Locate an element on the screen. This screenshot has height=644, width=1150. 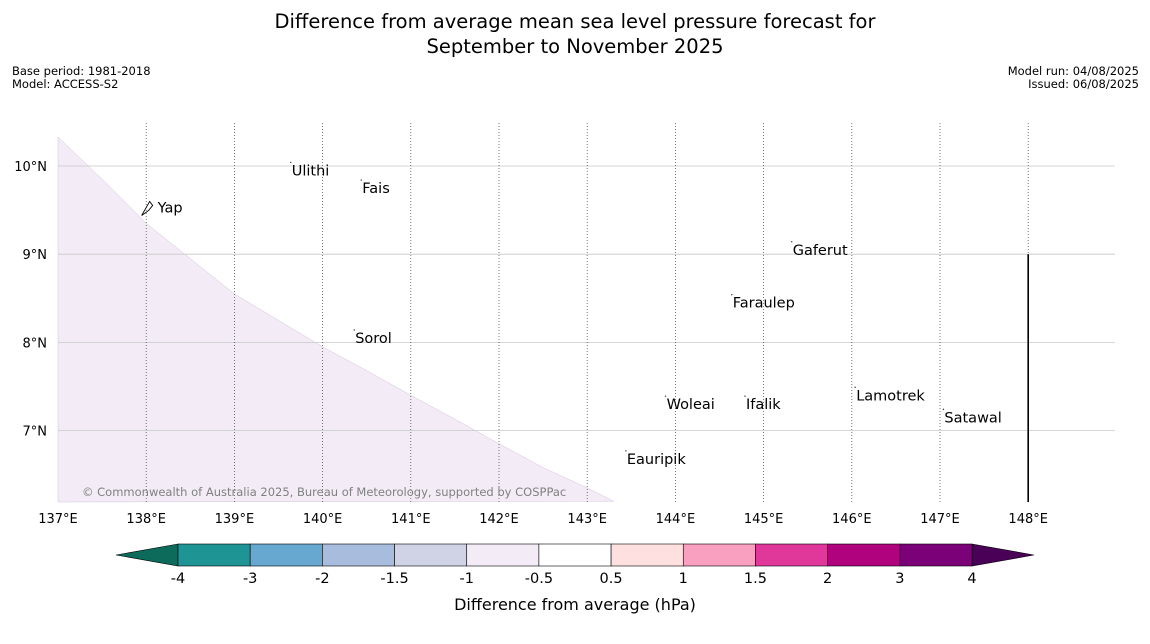
model-text: Model: ACCESS-S2 is located at coordinates (65, 84).